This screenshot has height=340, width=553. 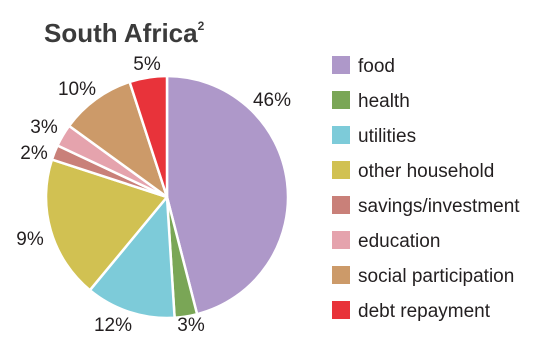 What do you see at coordinates (387, 136) in the screenshot?
I see `legend-label: utilities` at bounding box center [387, 136].